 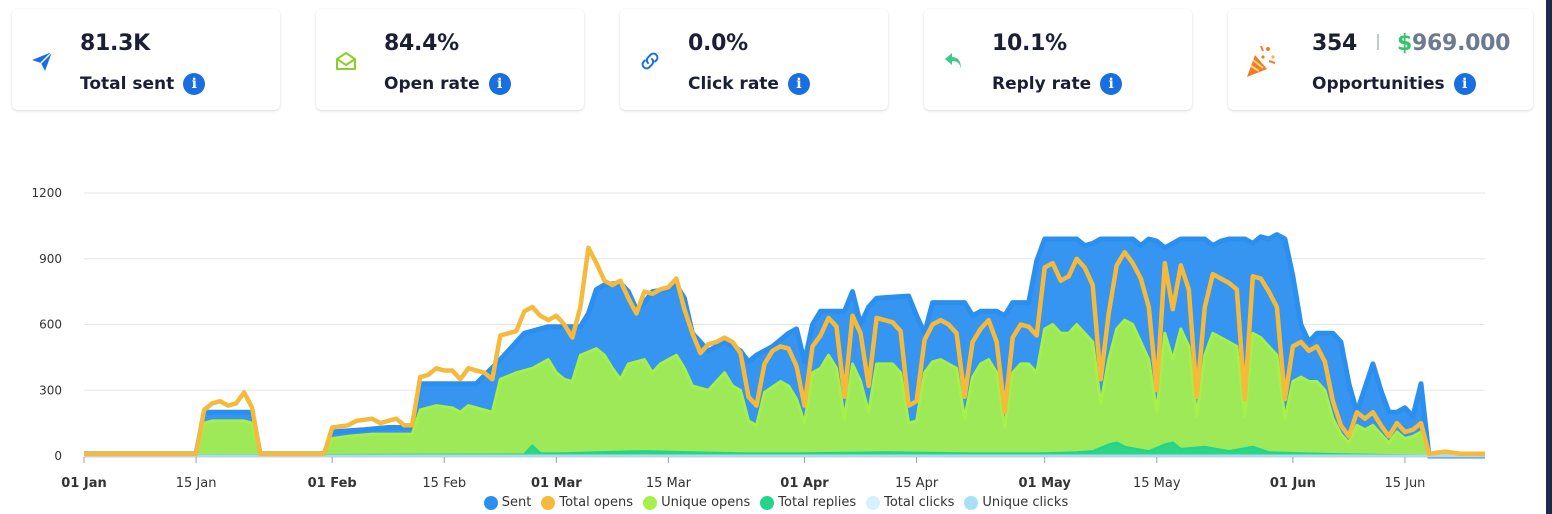 I want to click on party-popper-icon, so click(x=1261, y=61).